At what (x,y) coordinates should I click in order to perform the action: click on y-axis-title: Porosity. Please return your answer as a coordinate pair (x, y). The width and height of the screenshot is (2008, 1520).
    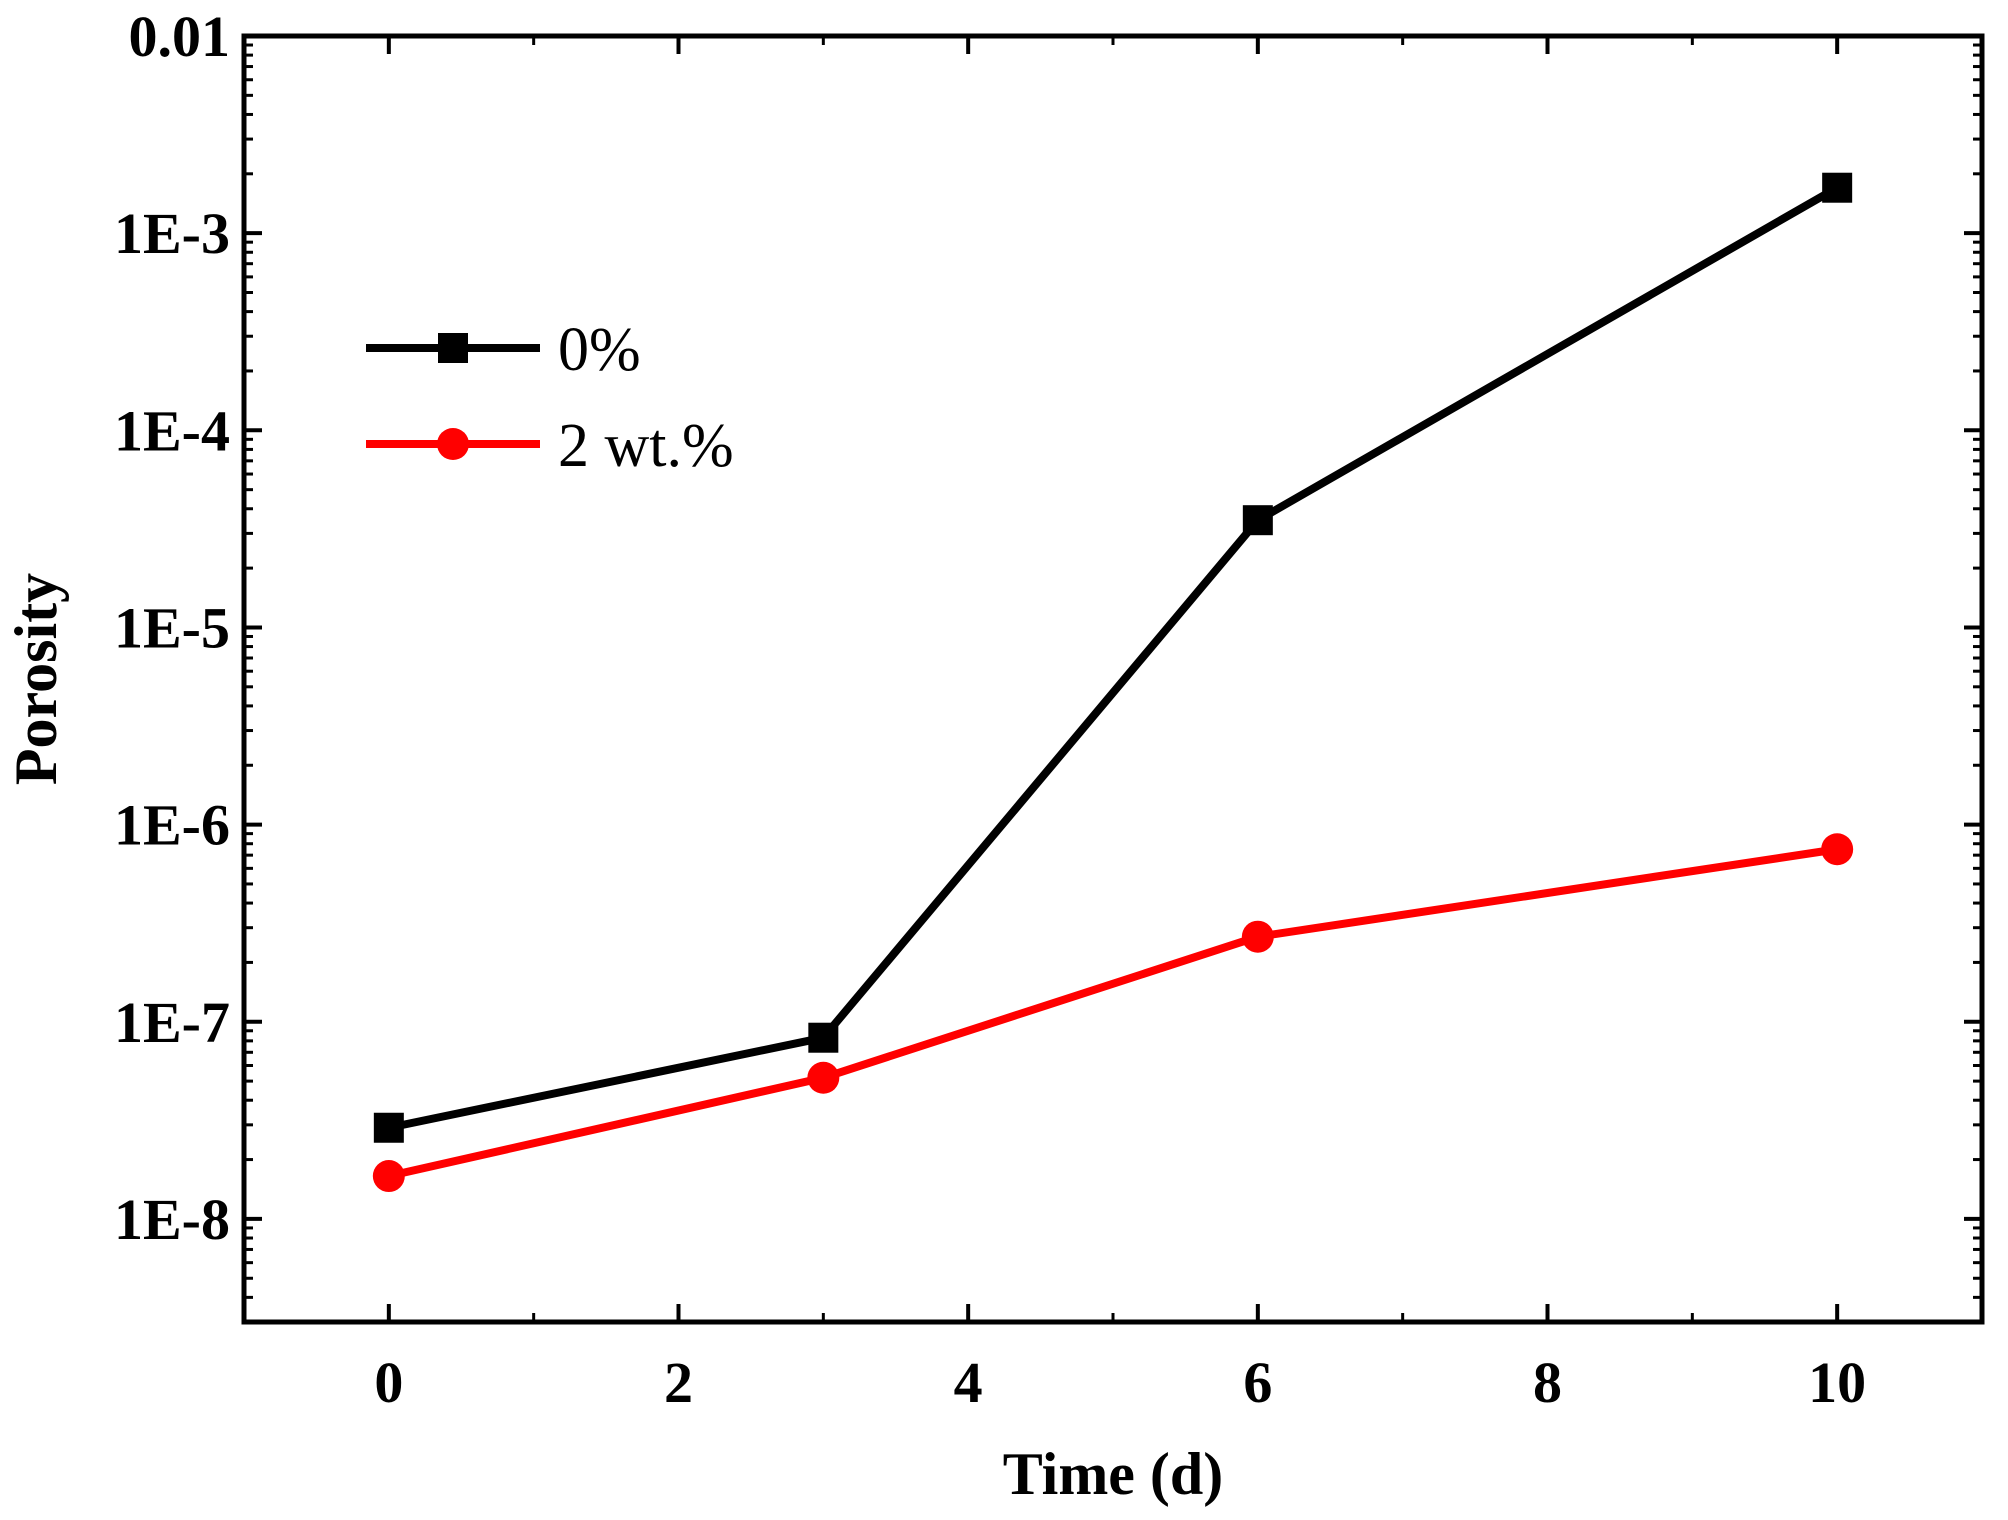
    Looking at the image, I should click on (36, 679).